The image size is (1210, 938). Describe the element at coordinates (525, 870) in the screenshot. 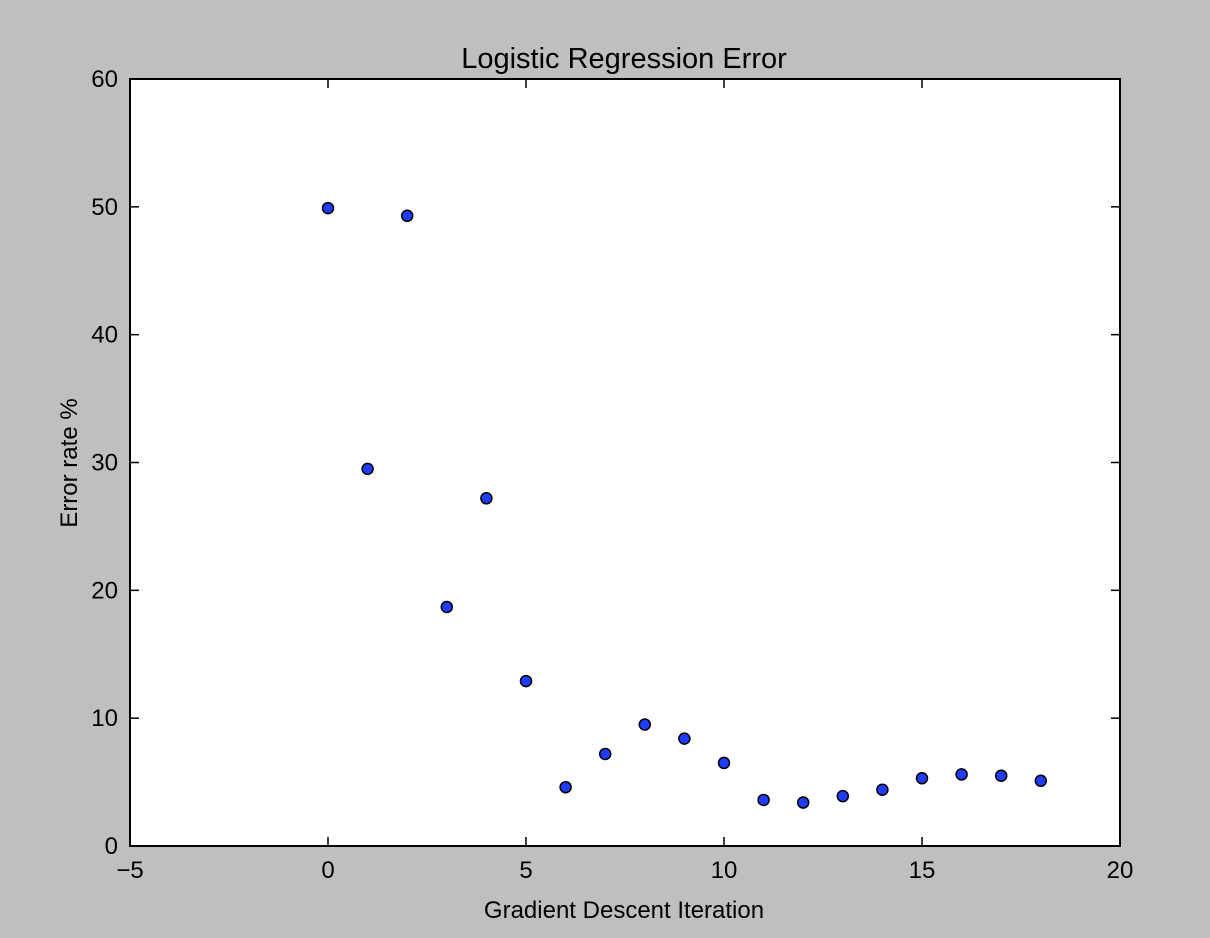

I see `x-tick-label: 5` at that location.